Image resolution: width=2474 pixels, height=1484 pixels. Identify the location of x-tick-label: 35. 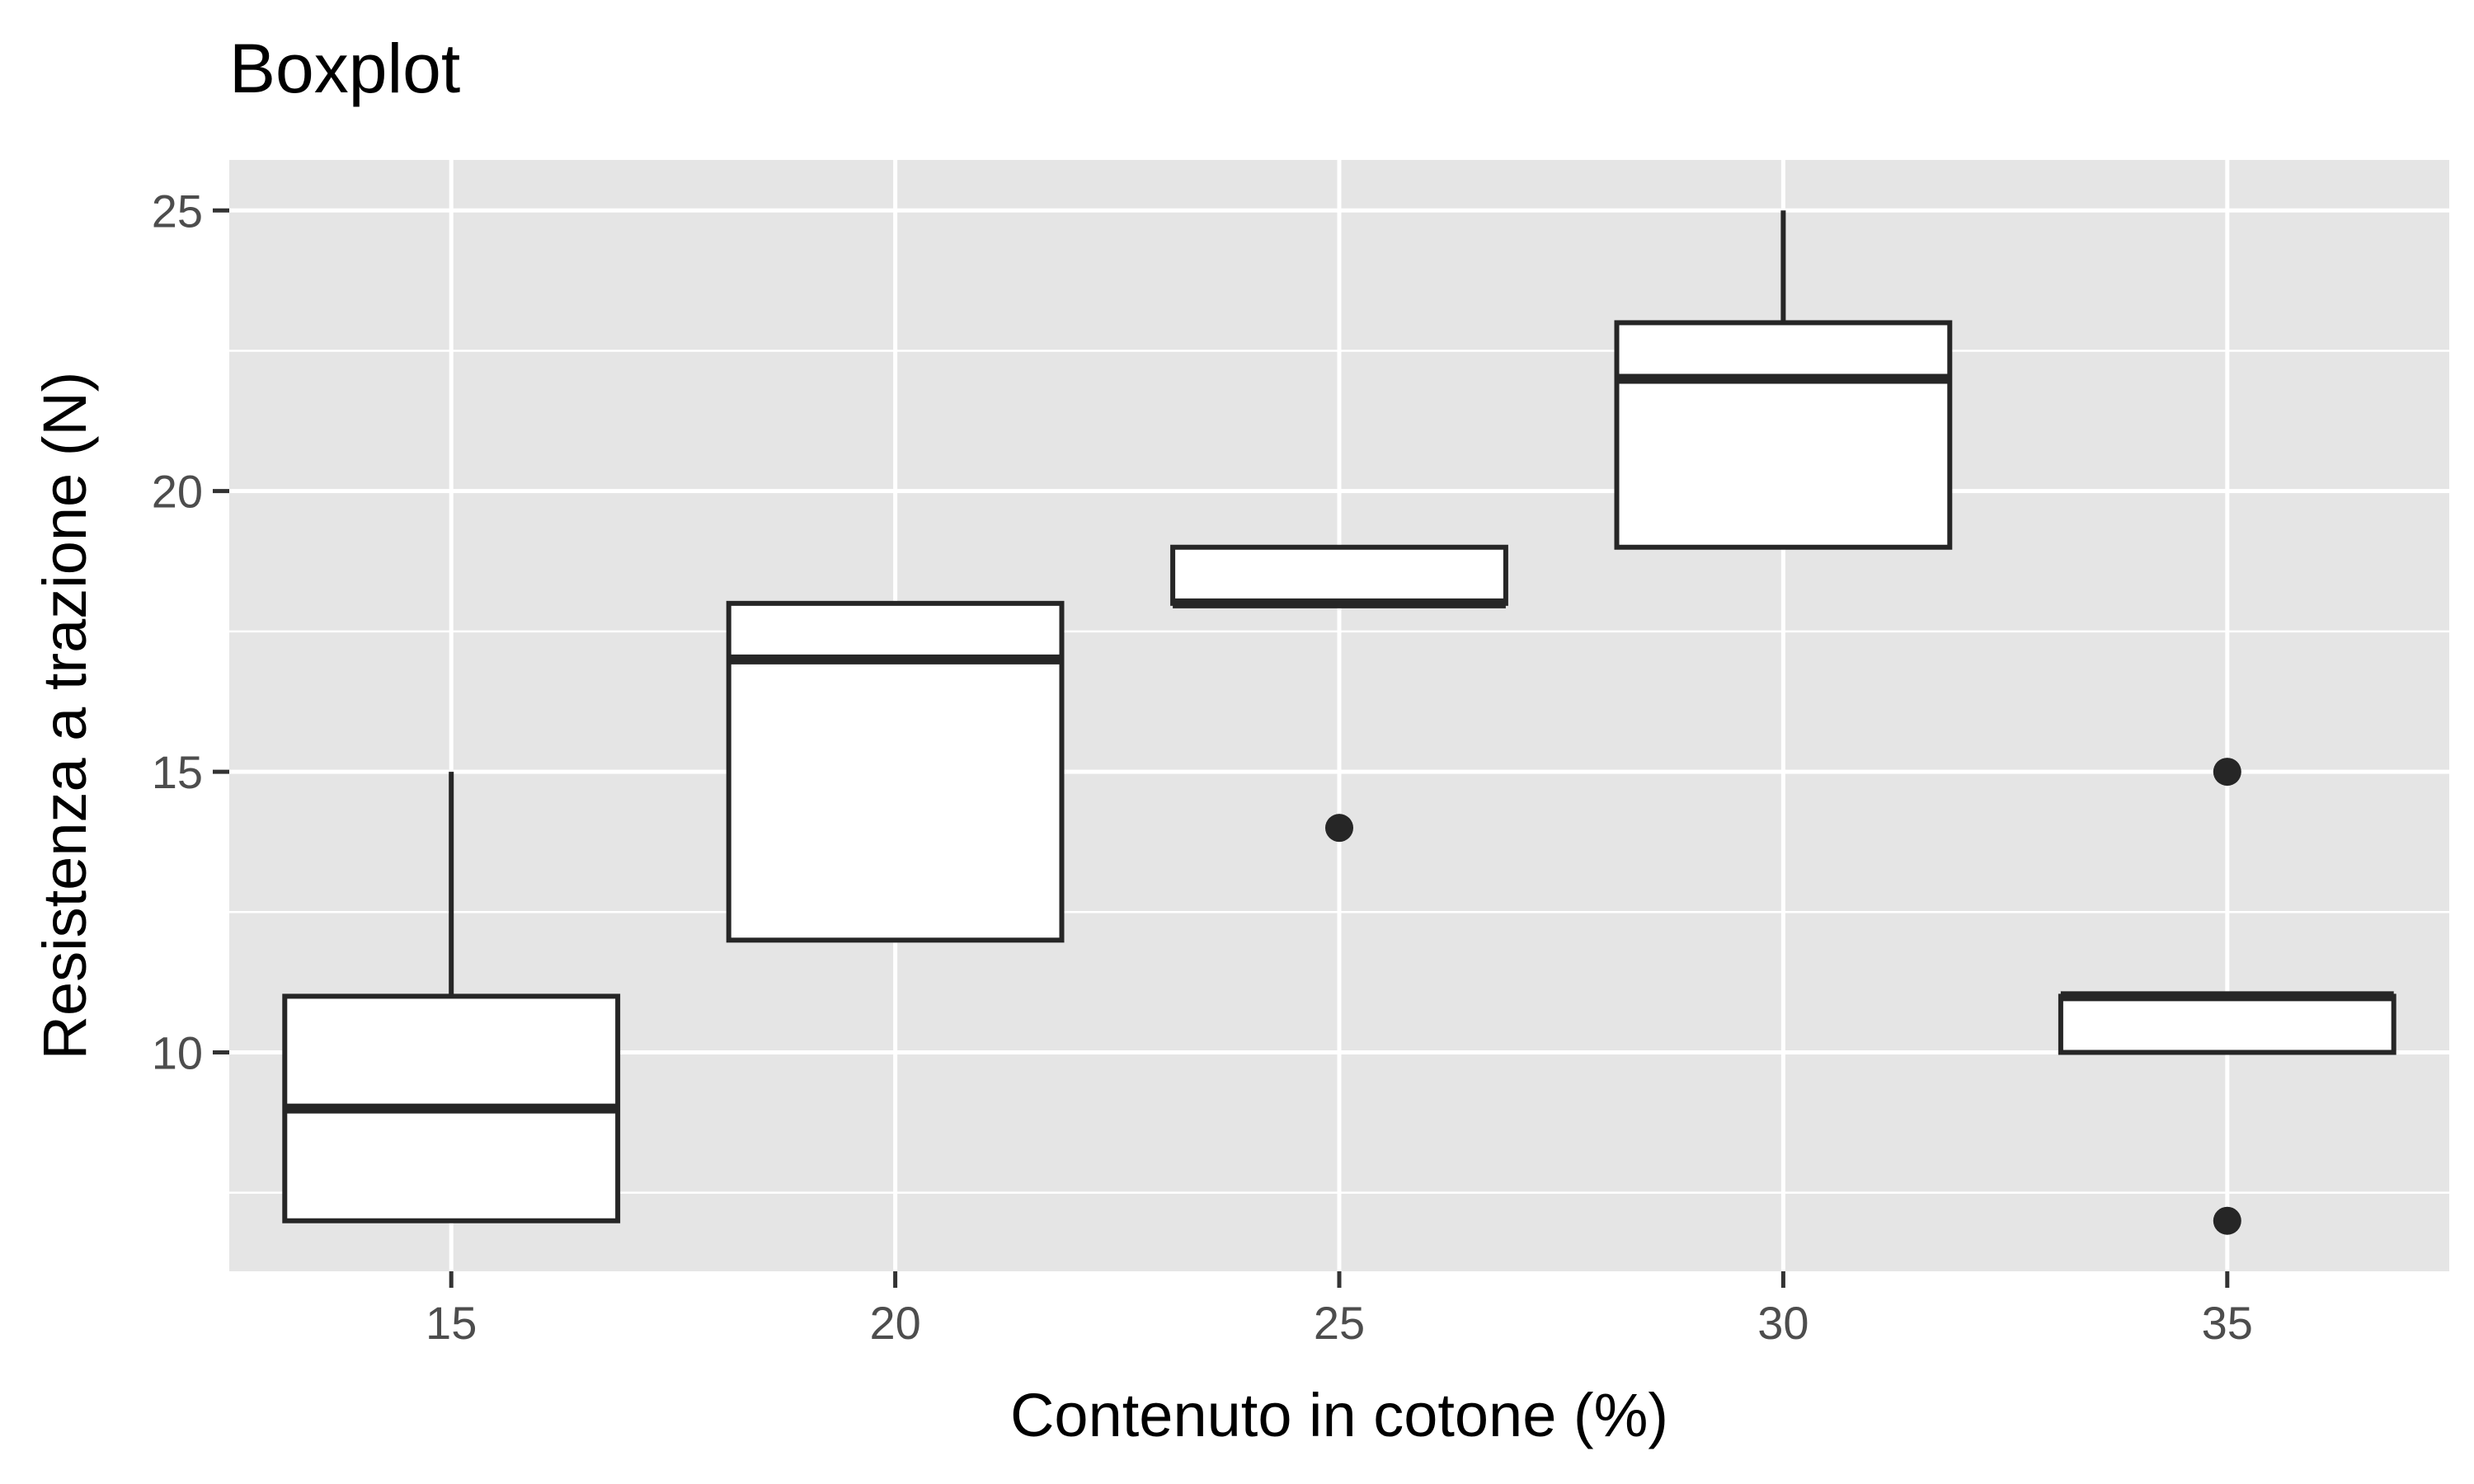
(2227, 1323).